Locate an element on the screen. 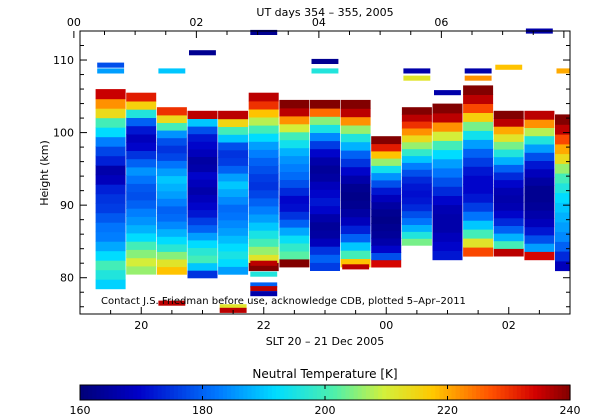  y-tick-label: 90 is located at coordinates (67, 205).